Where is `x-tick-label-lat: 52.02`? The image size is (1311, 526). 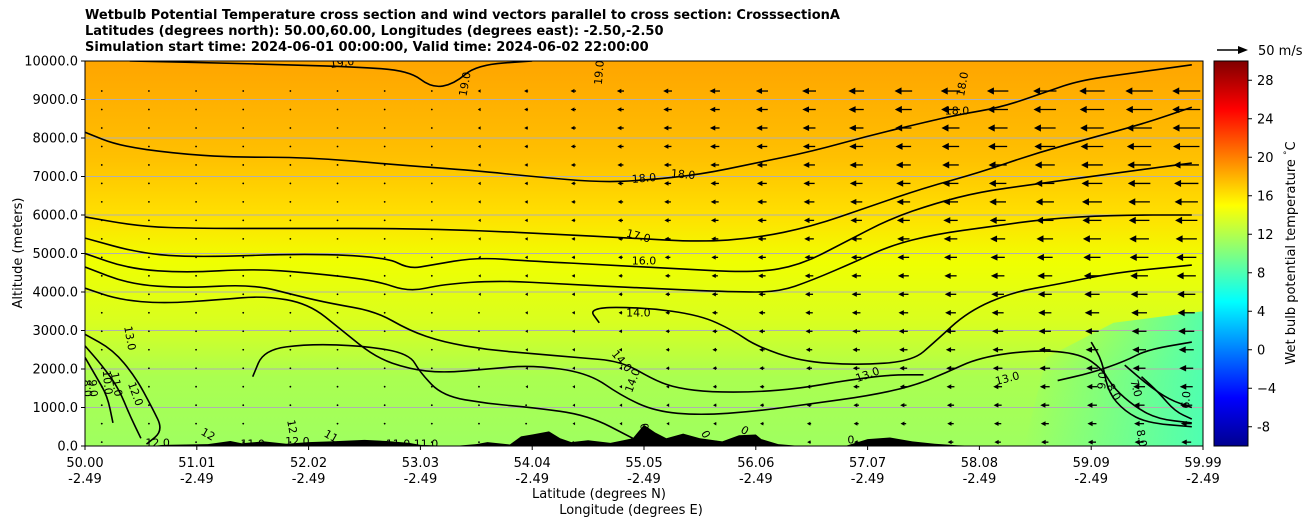
x-tick-label-lat: 52.02 is located at coordinates (308, 463).